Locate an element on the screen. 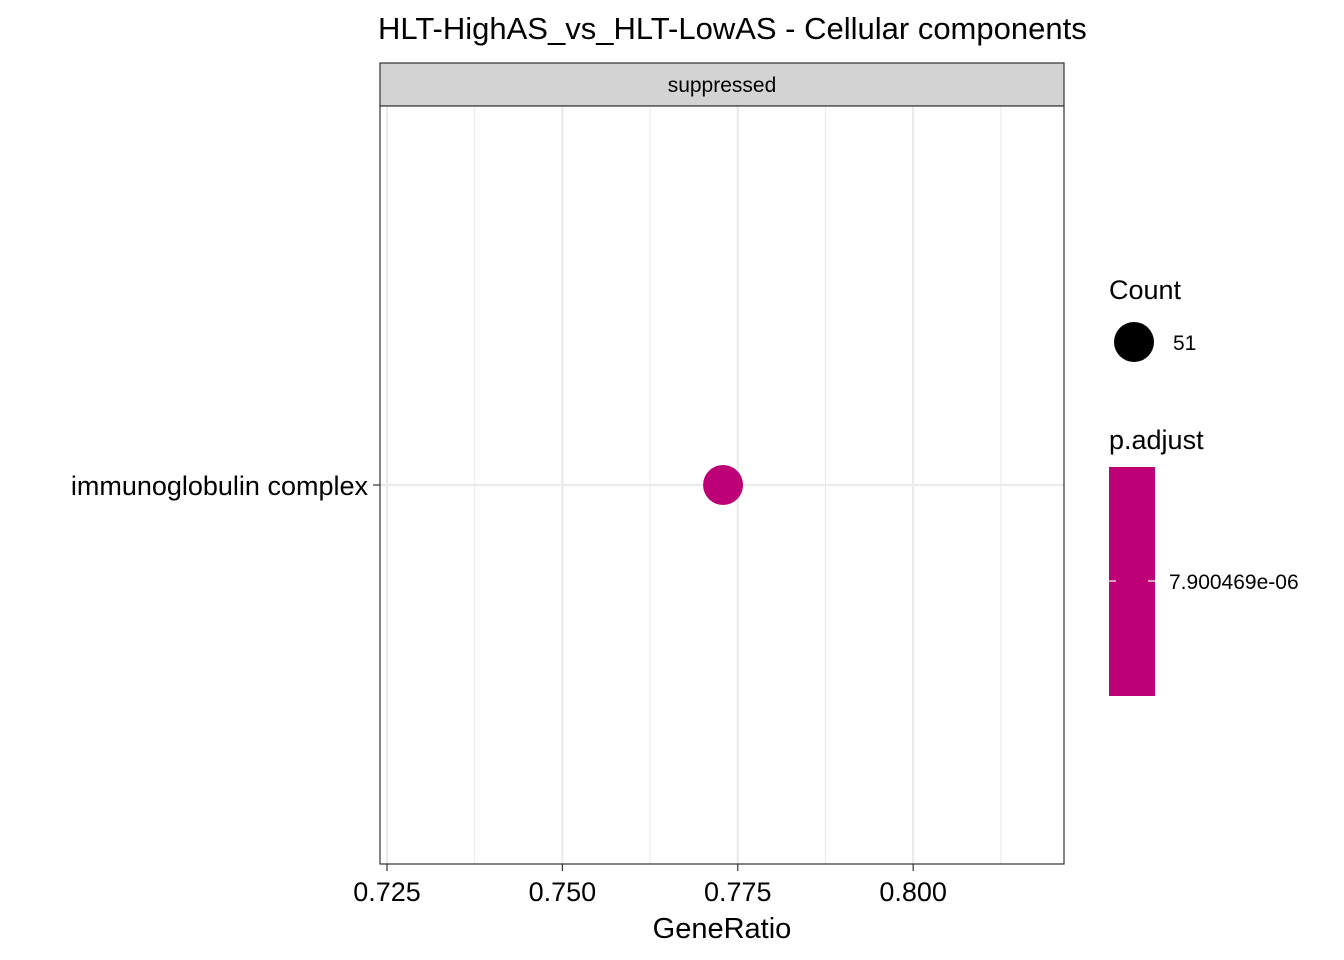 The height and width of the screenshot is (960, 1344). facet-strip-label: suppressed is located at coordinates (722, 85).